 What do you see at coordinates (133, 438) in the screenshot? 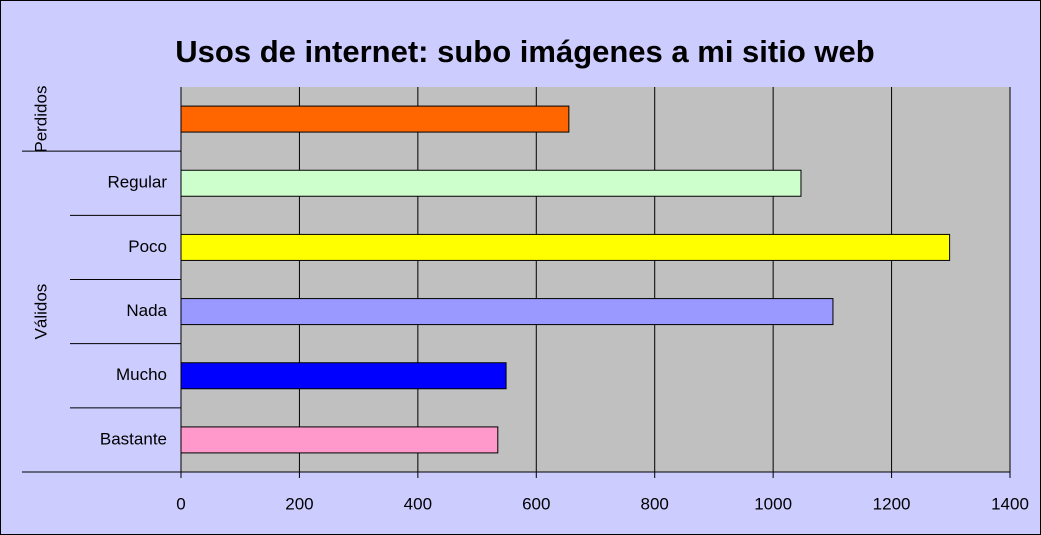
I see `y-tick-label: Bastante` at bounding box center [133, 438].